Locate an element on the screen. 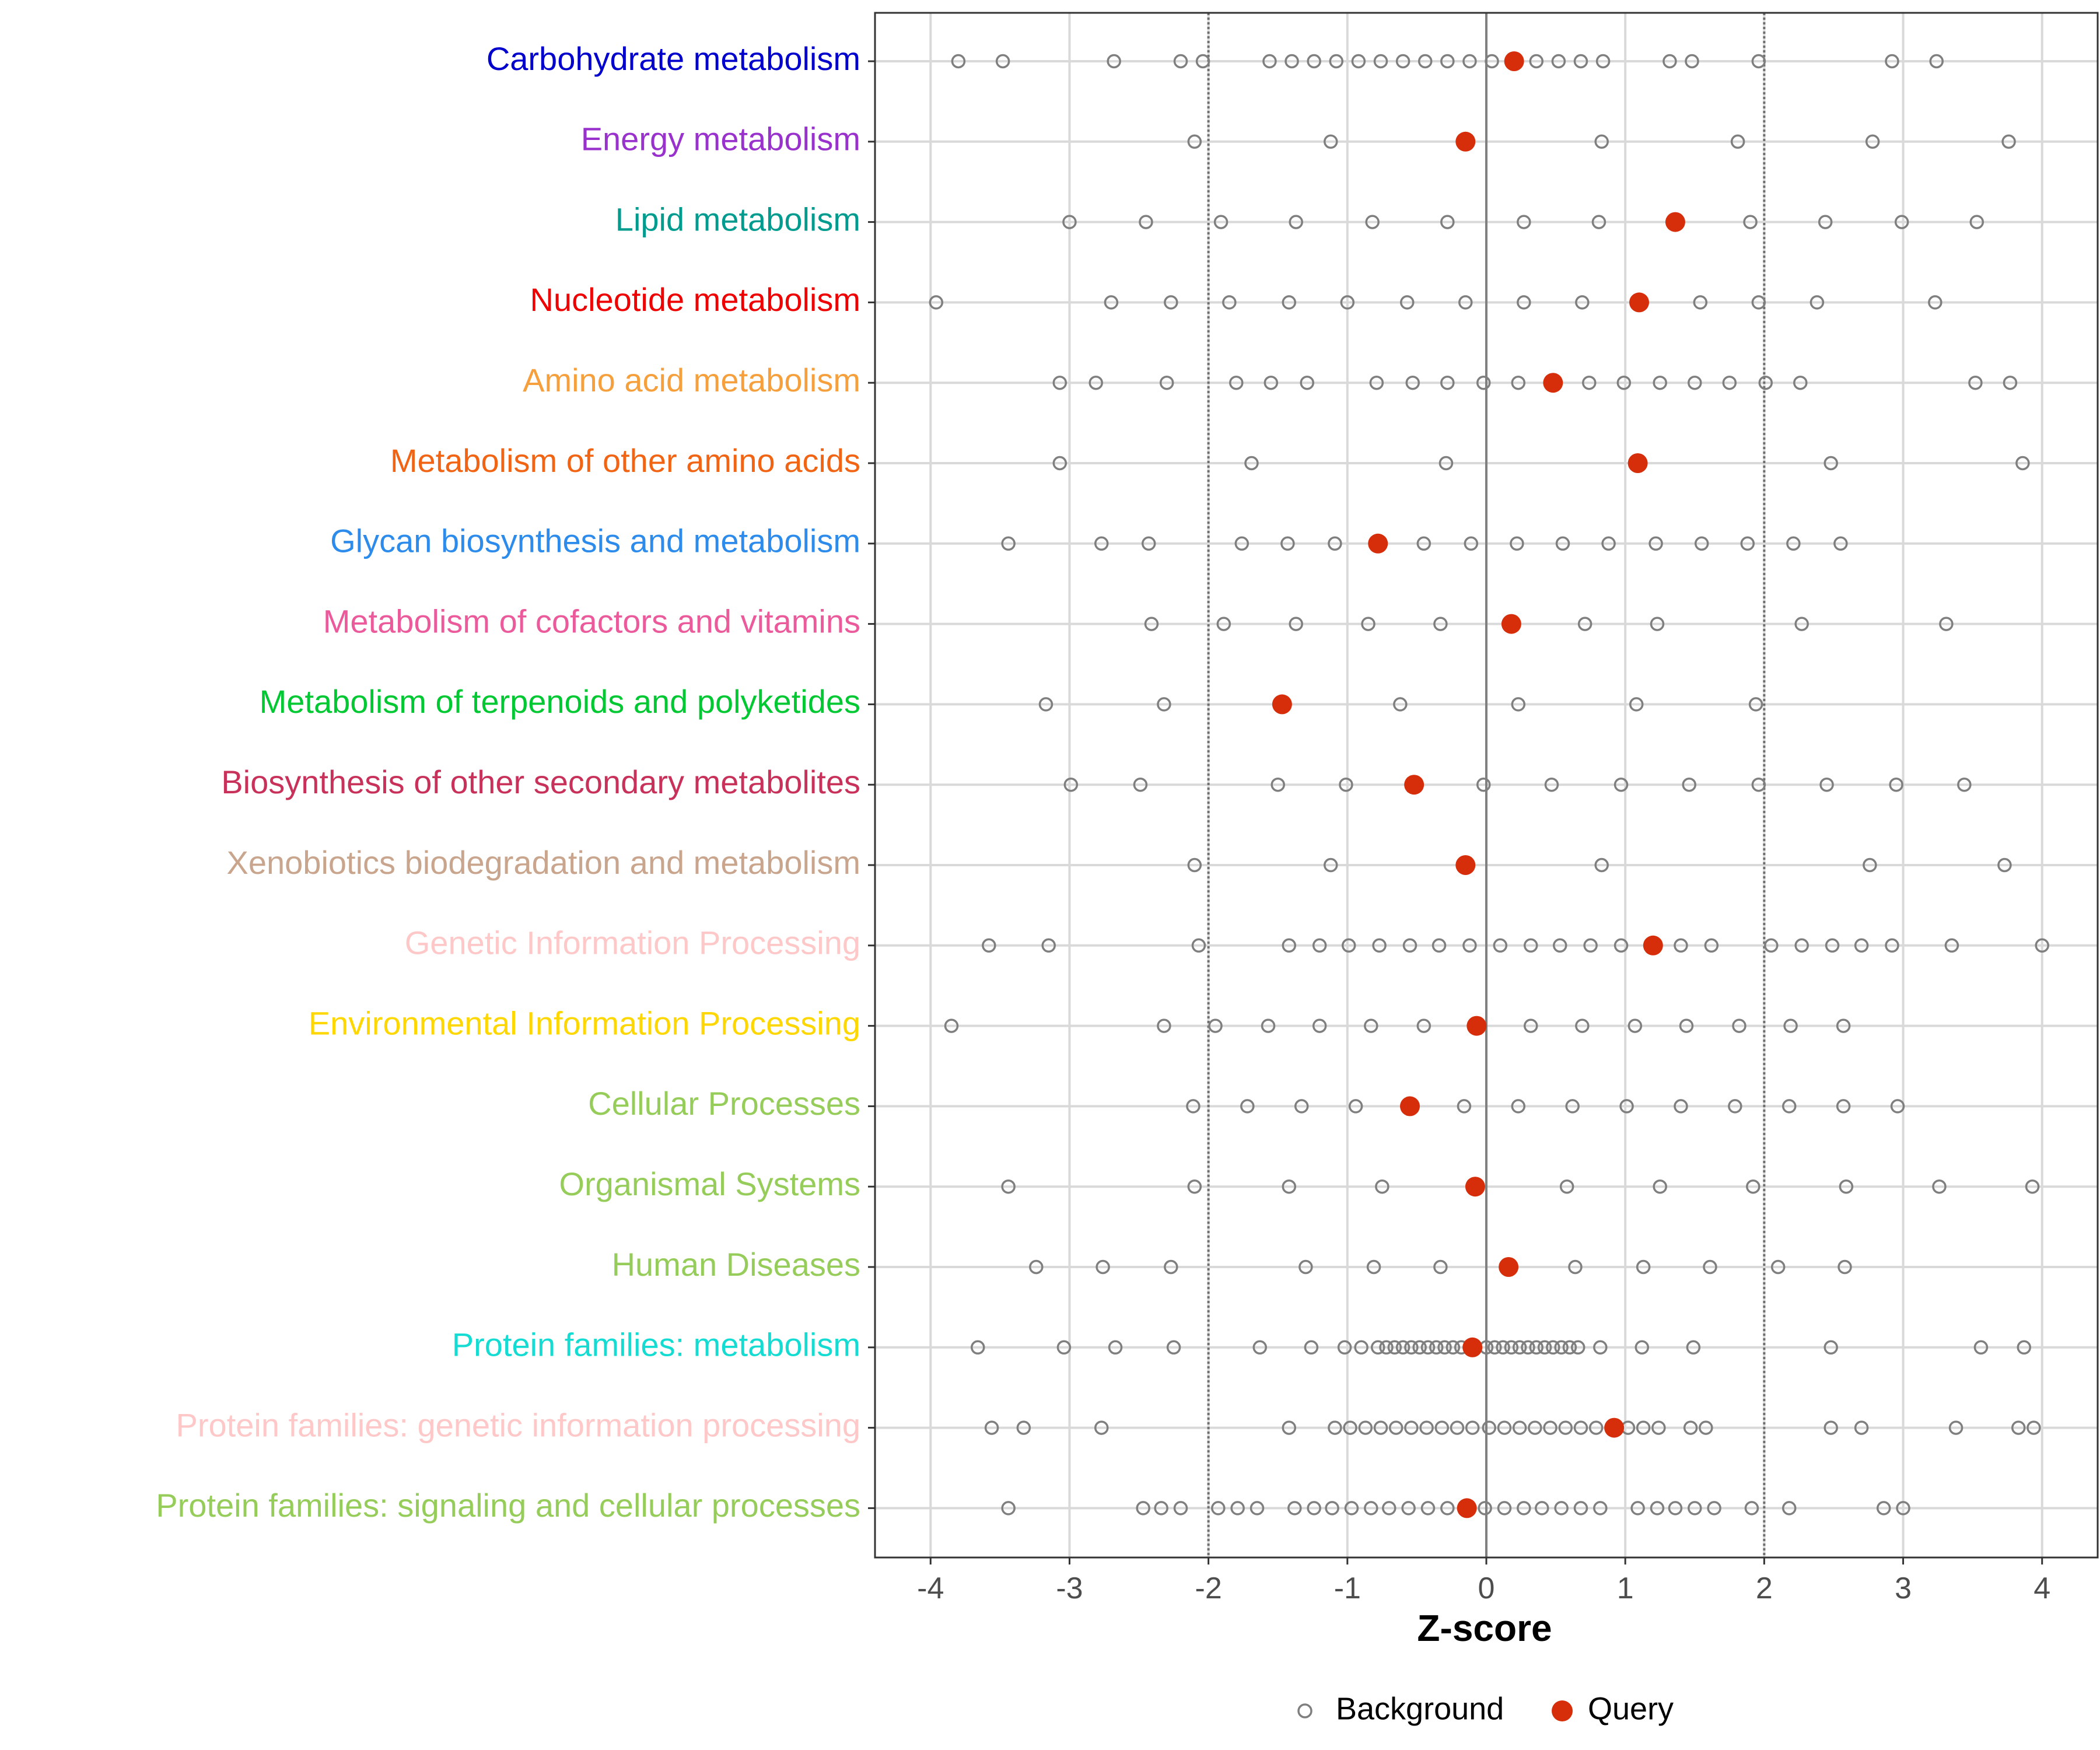 The height and width of the screenshot is (1750, 2100). x-tick-label: -3 is located at coordinates (1069, 1588).